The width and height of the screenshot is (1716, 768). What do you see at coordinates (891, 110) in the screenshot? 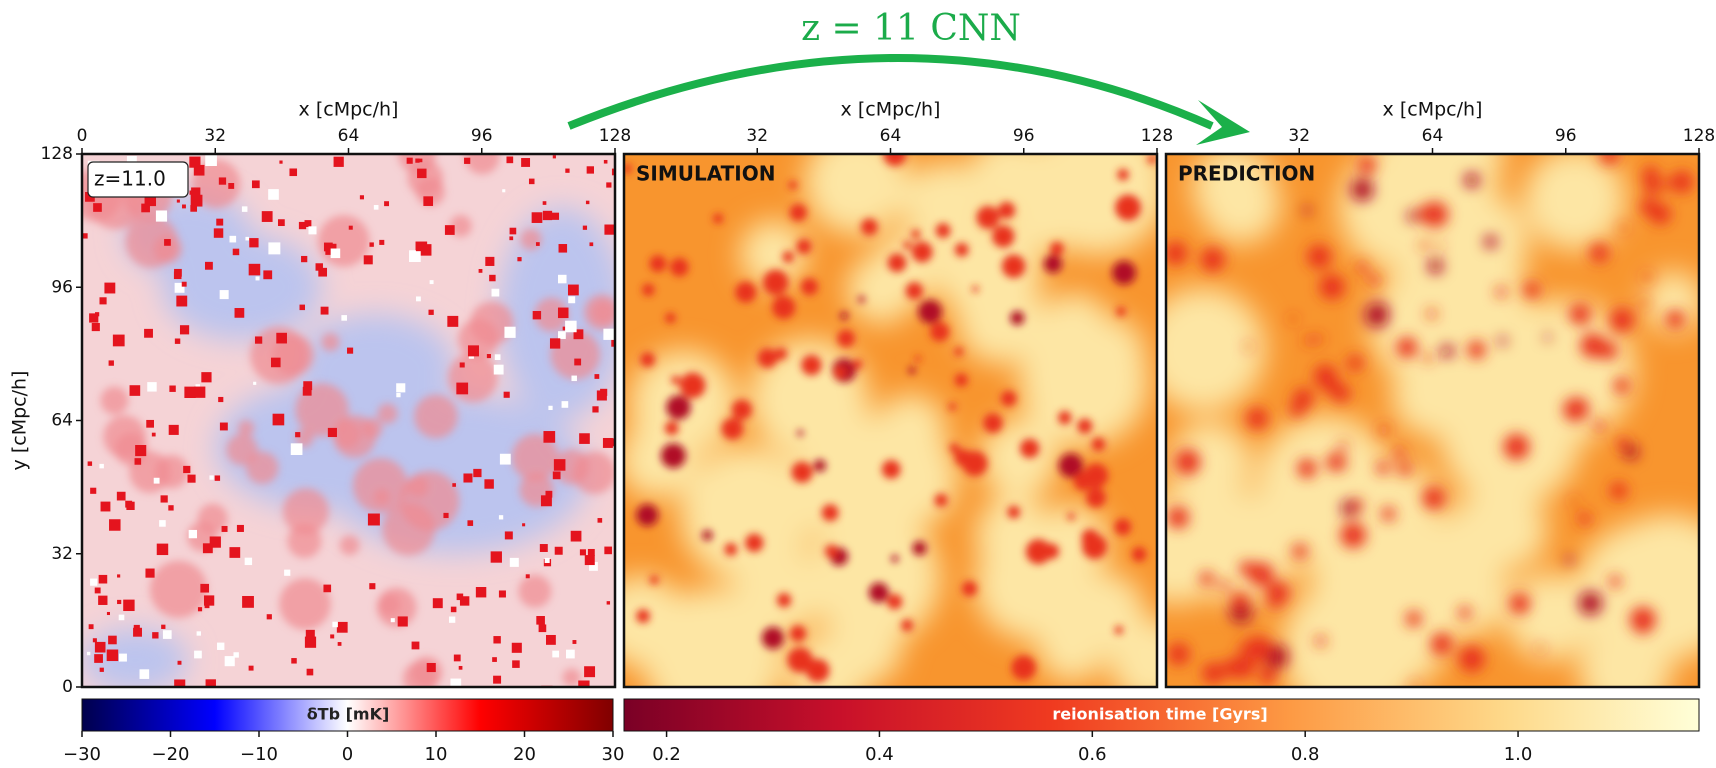
I see `x-axis-label: x [cMpc/h]` at bounding box center [891, 110].